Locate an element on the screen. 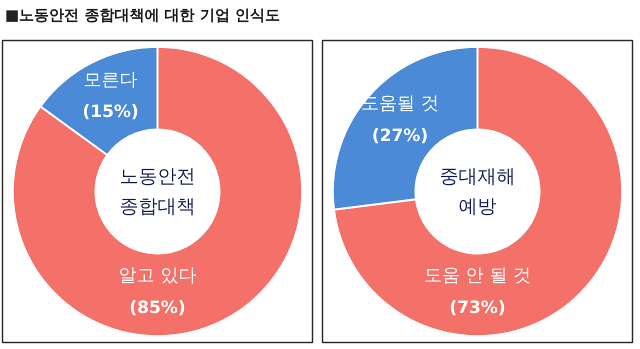  slice-label: 알고 있다 is located at coordinates (157, 275).